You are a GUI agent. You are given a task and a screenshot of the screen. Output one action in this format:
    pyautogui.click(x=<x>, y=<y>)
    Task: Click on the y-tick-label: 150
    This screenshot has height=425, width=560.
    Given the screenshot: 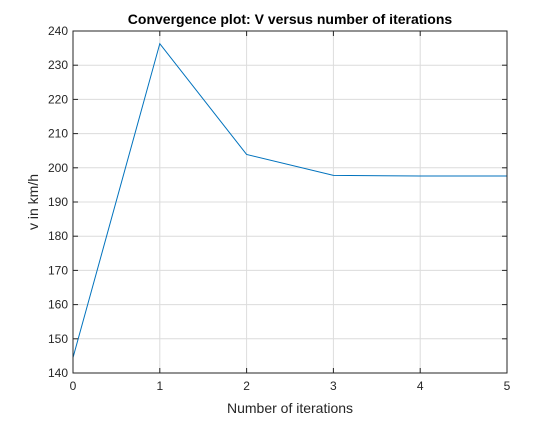 What is the action you would take?
    pyautogui.click(x=58, y=339)
    